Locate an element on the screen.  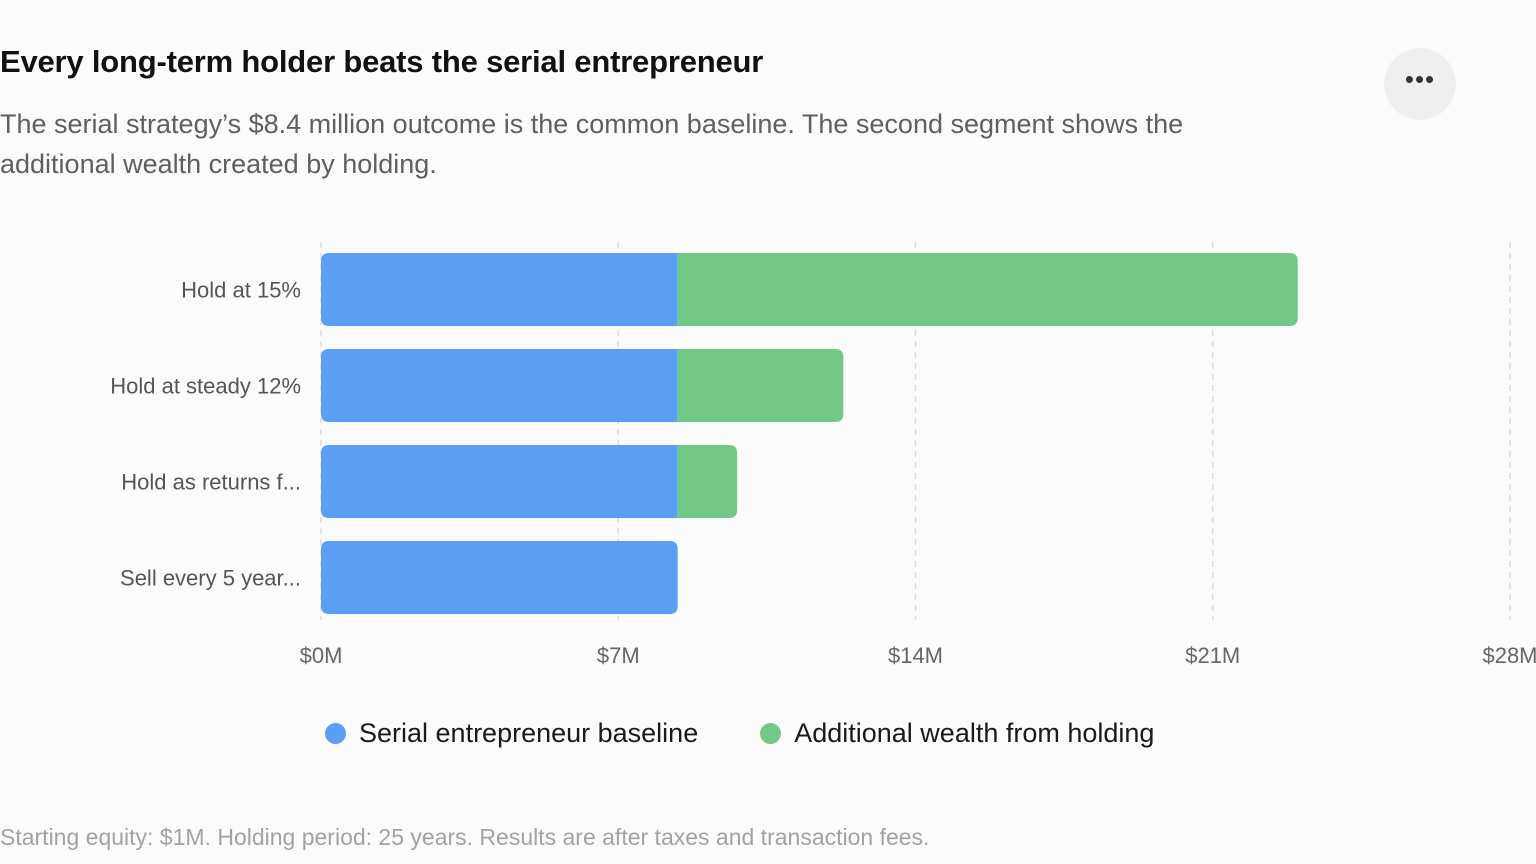
legend-swatch-baseline is located at coordinates (335, 733).